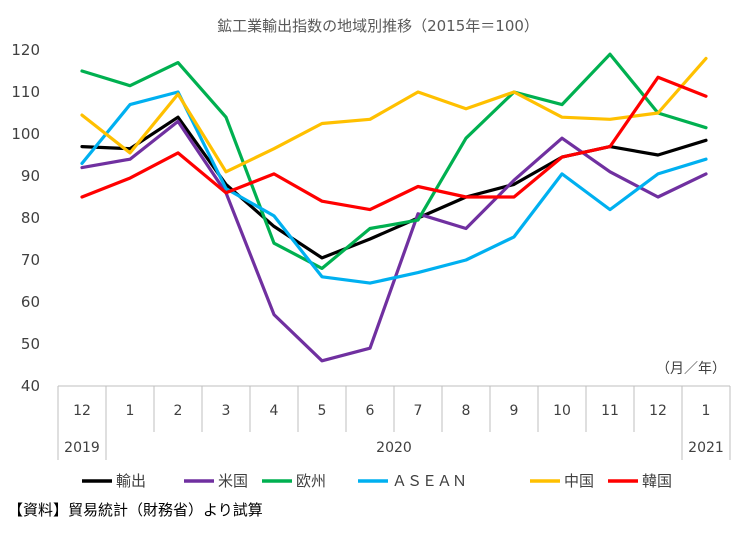  What do you see at coordinates (394, 448) in the screenshot?
I see `x-year-label: 2020` at bounding box center [394, 448].